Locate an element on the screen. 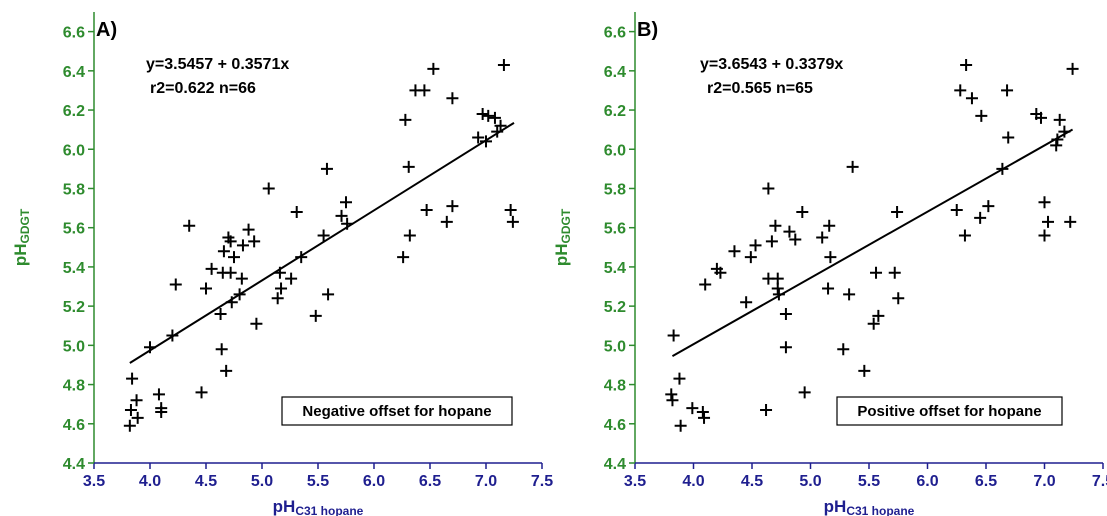 The height and width of the screenshot is (516, 1107). panel-label: B) is located at coordinates (647, 30).